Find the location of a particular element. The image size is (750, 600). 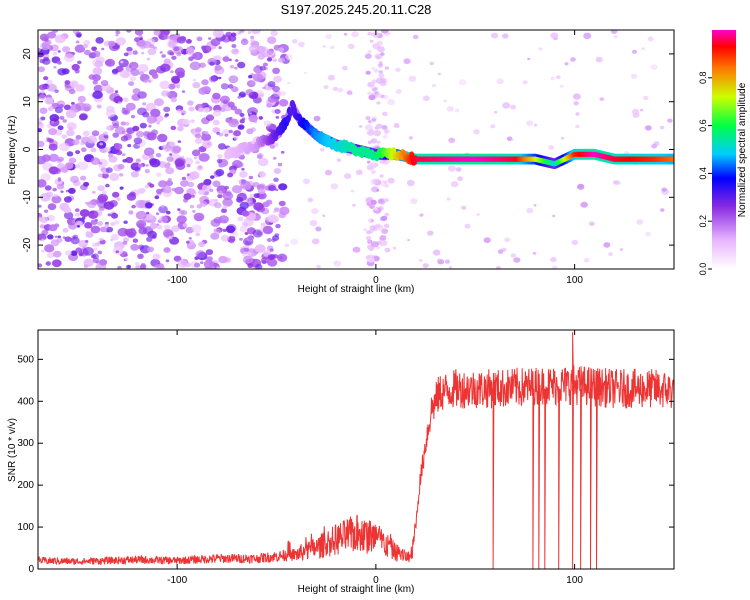

top-x-tick-label: 100 is located at coordinates (574, 280).